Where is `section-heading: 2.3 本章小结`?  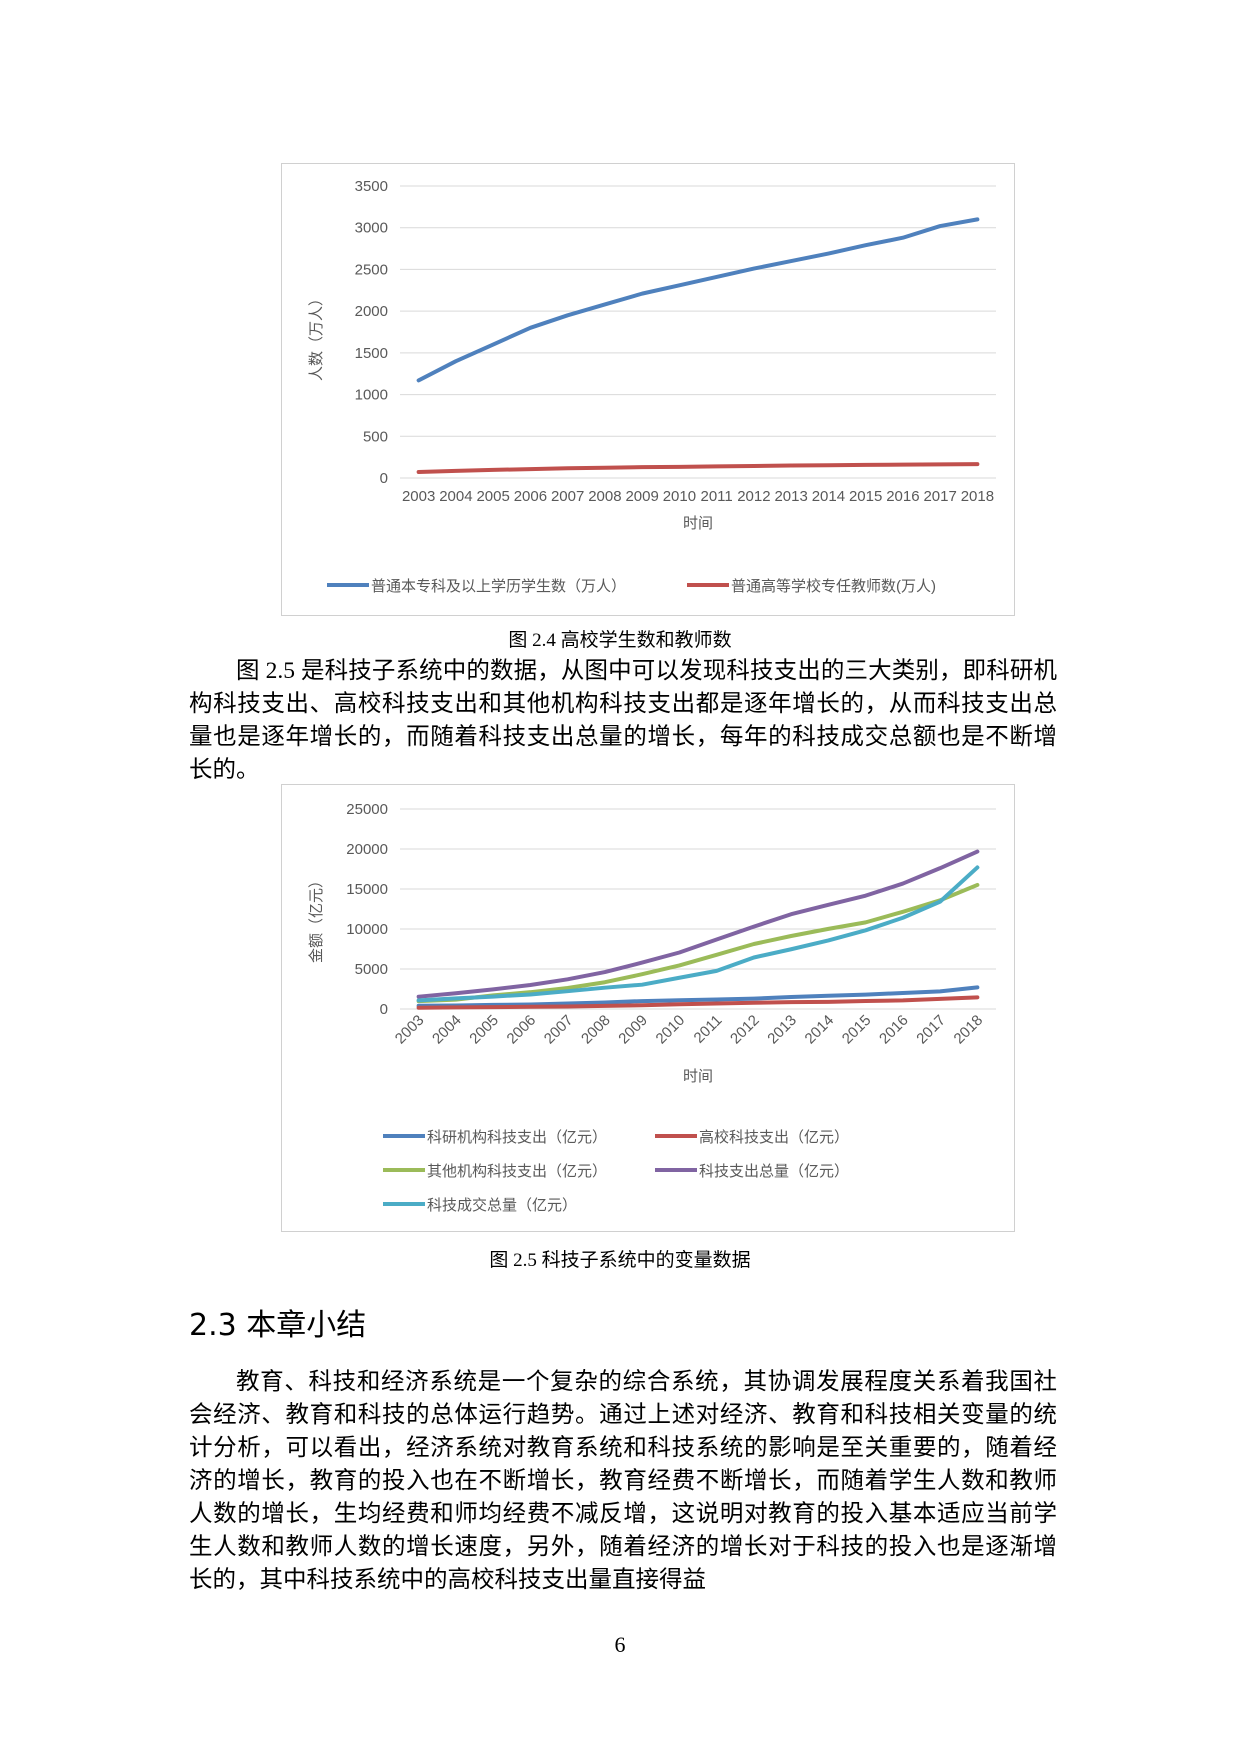 section-heading: 2.3 本章小结 is located at coordinates (278, 1325).